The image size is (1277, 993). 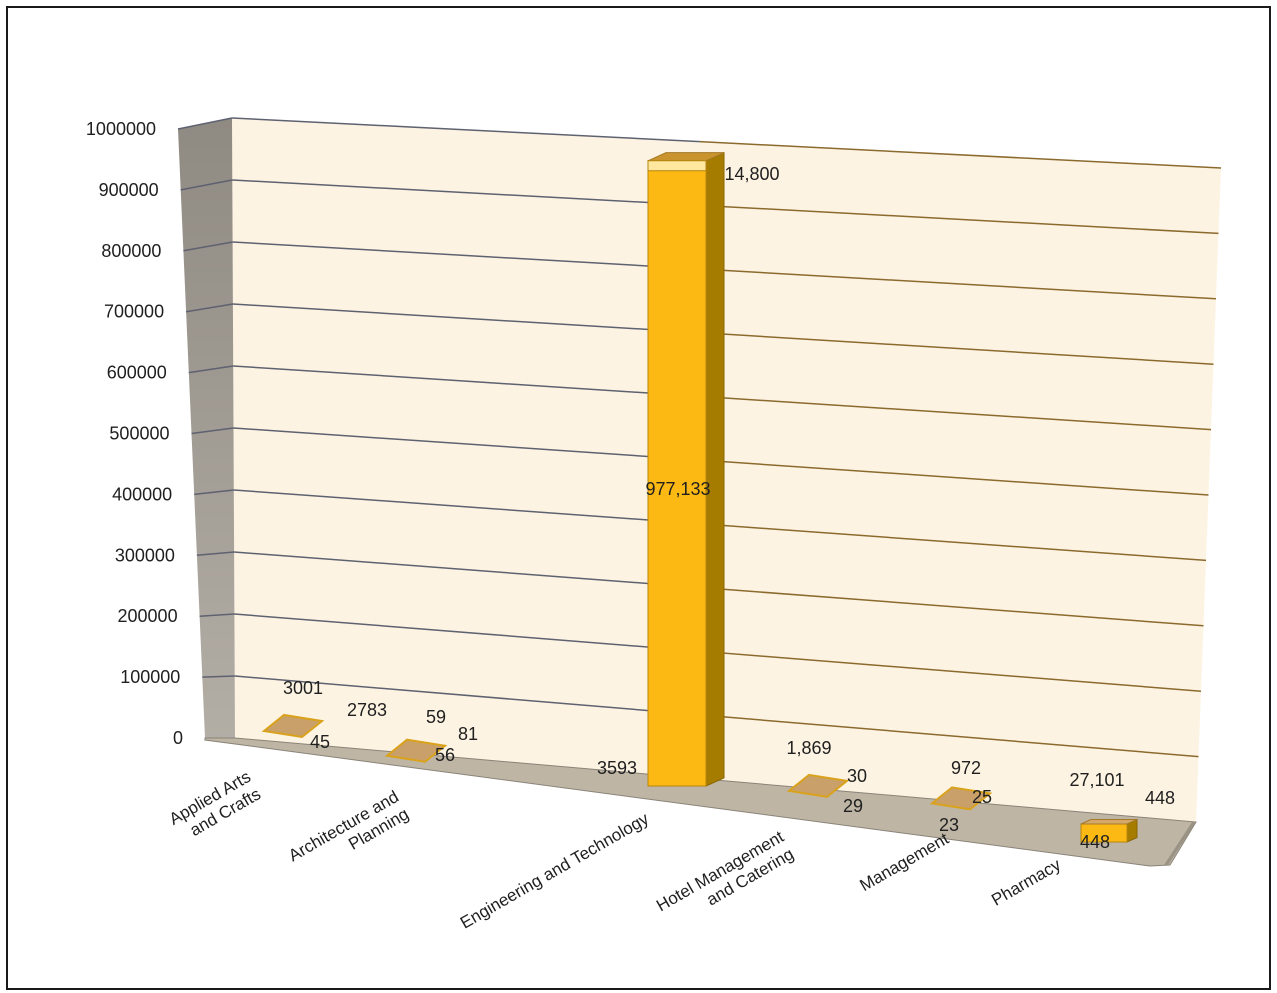 I want to click on y-tick-label: 600000, so click(x=137, y=373).